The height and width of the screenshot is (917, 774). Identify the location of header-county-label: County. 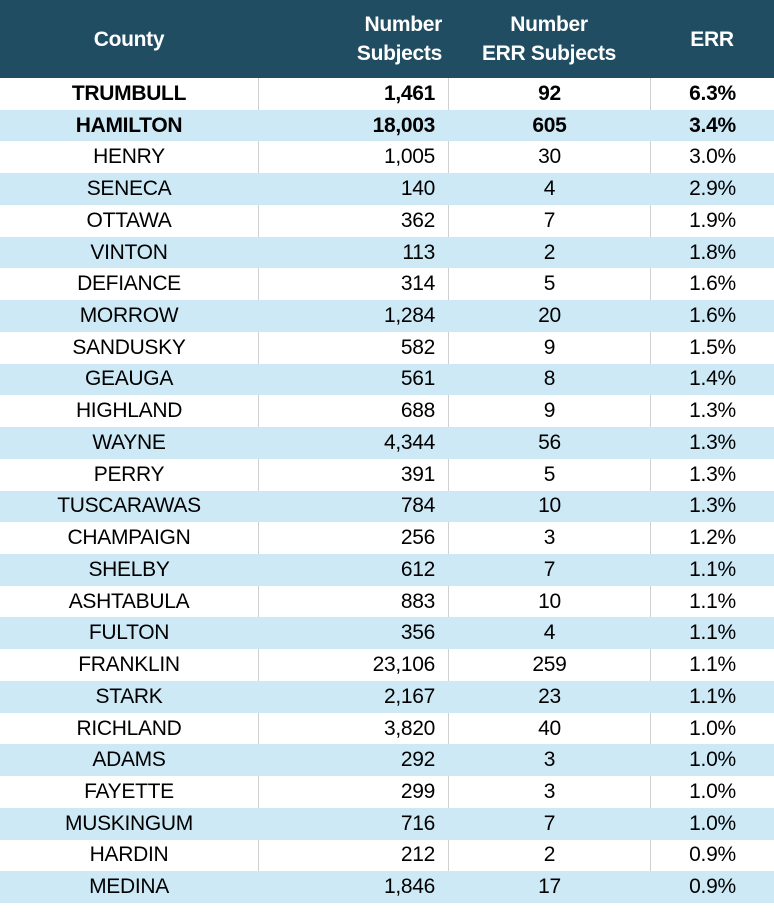
(129, 39).